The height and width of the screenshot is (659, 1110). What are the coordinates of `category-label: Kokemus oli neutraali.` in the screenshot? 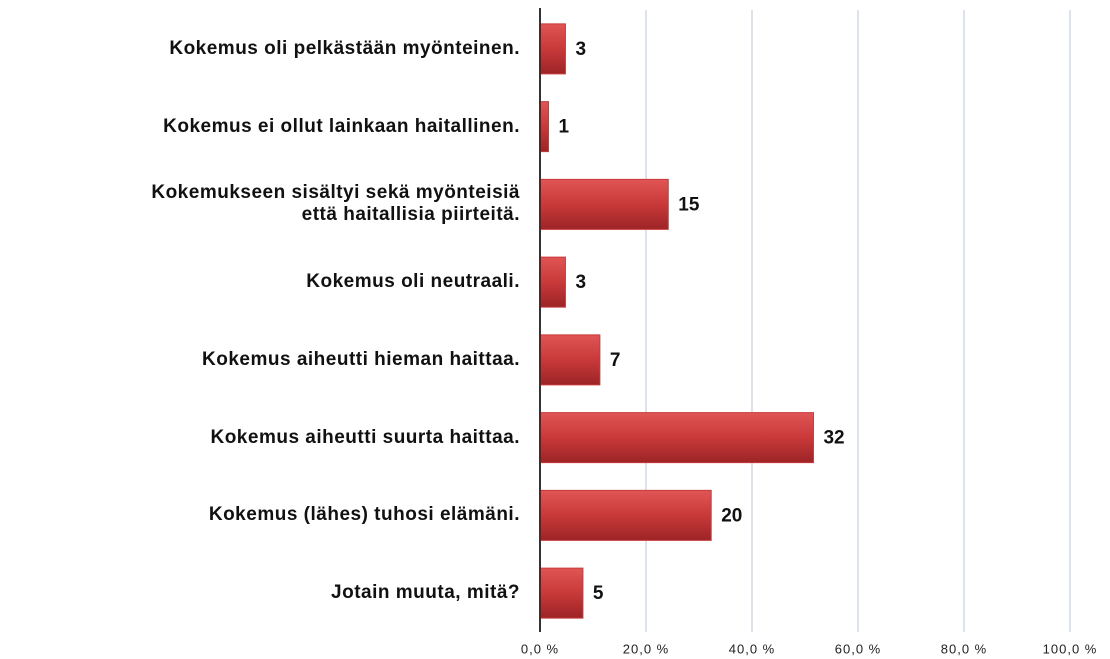 It's located at (413, 282).